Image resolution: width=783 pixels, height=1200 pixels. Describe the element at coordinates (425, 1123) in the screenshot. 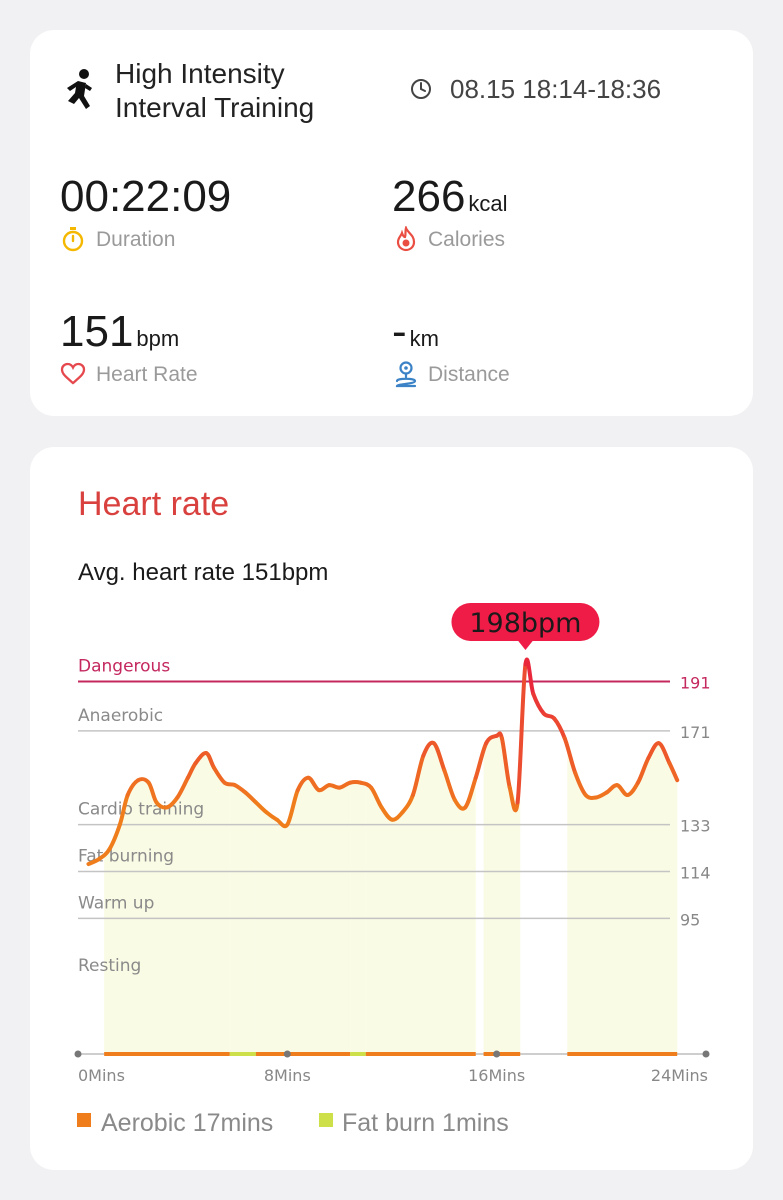

I see `legend-fat-burn-label: Fat burn 1mins` at that location.